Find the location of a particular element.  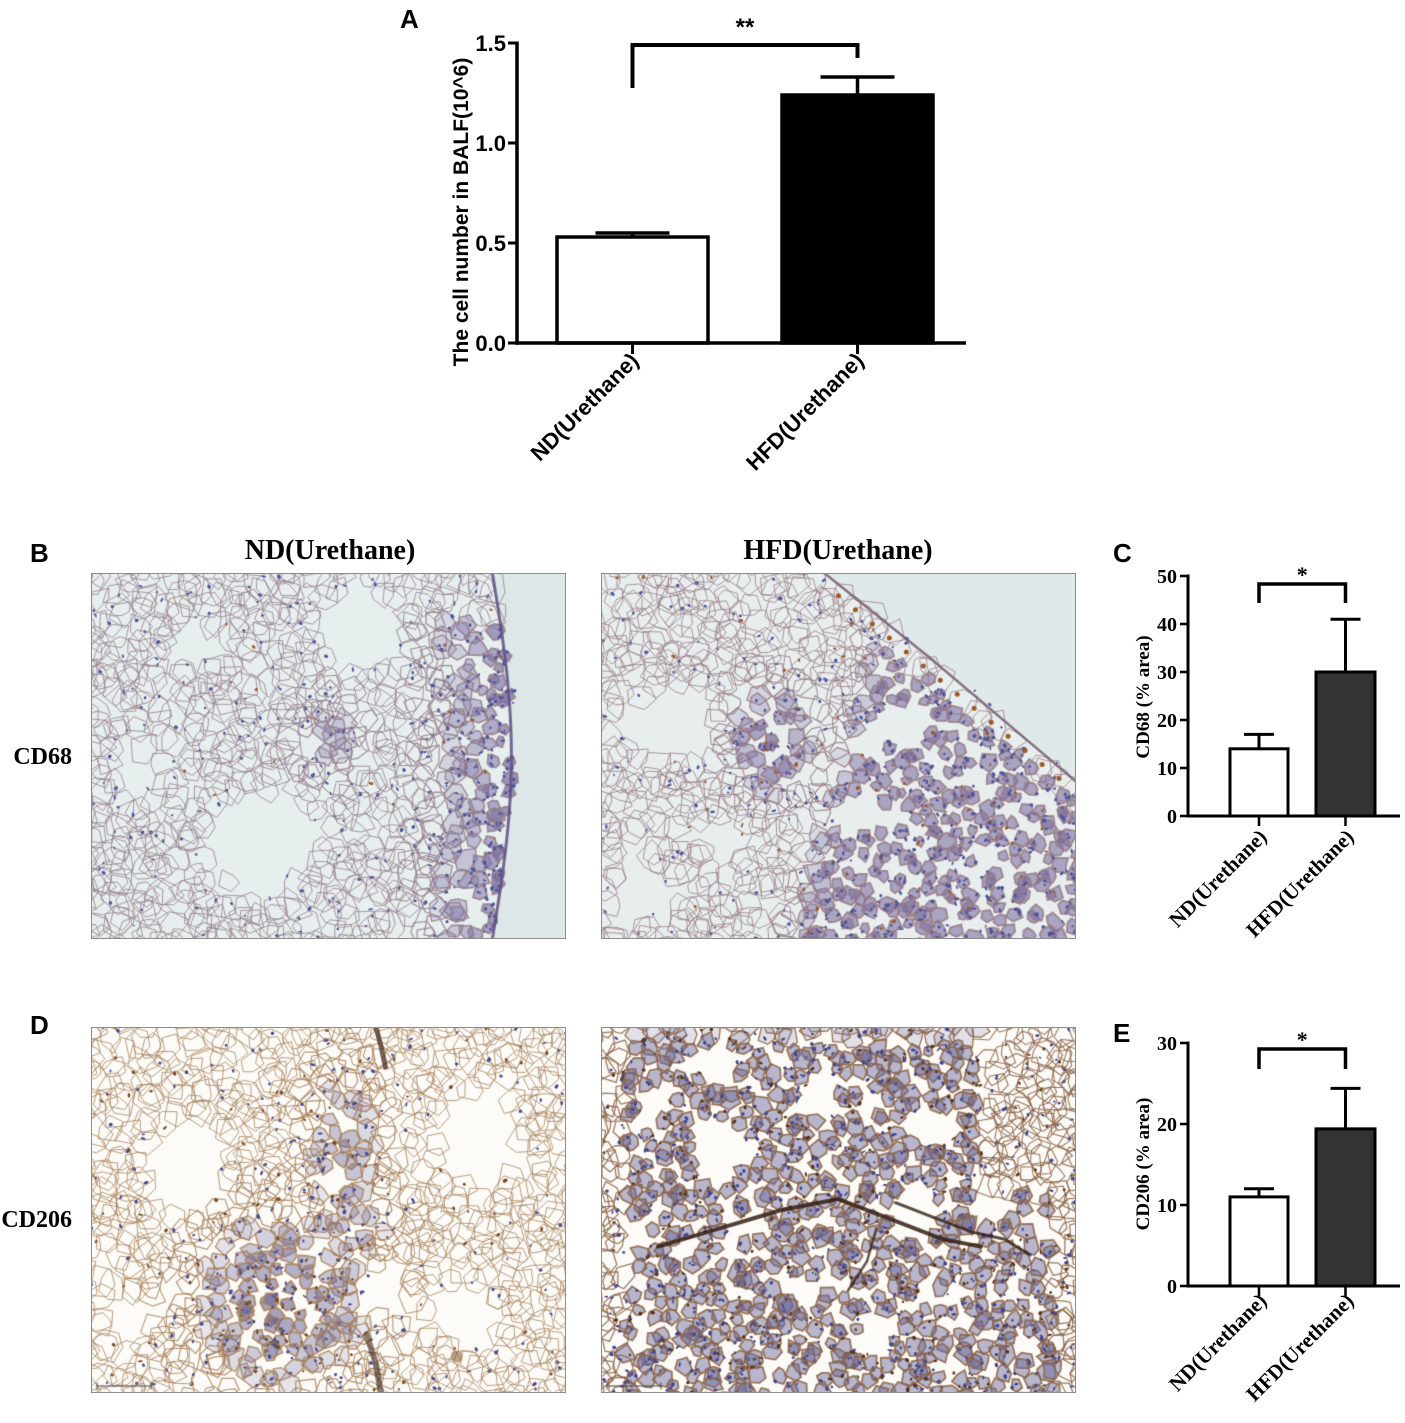

y-tick-label: 1.5 is located at coordinates (490, 43).